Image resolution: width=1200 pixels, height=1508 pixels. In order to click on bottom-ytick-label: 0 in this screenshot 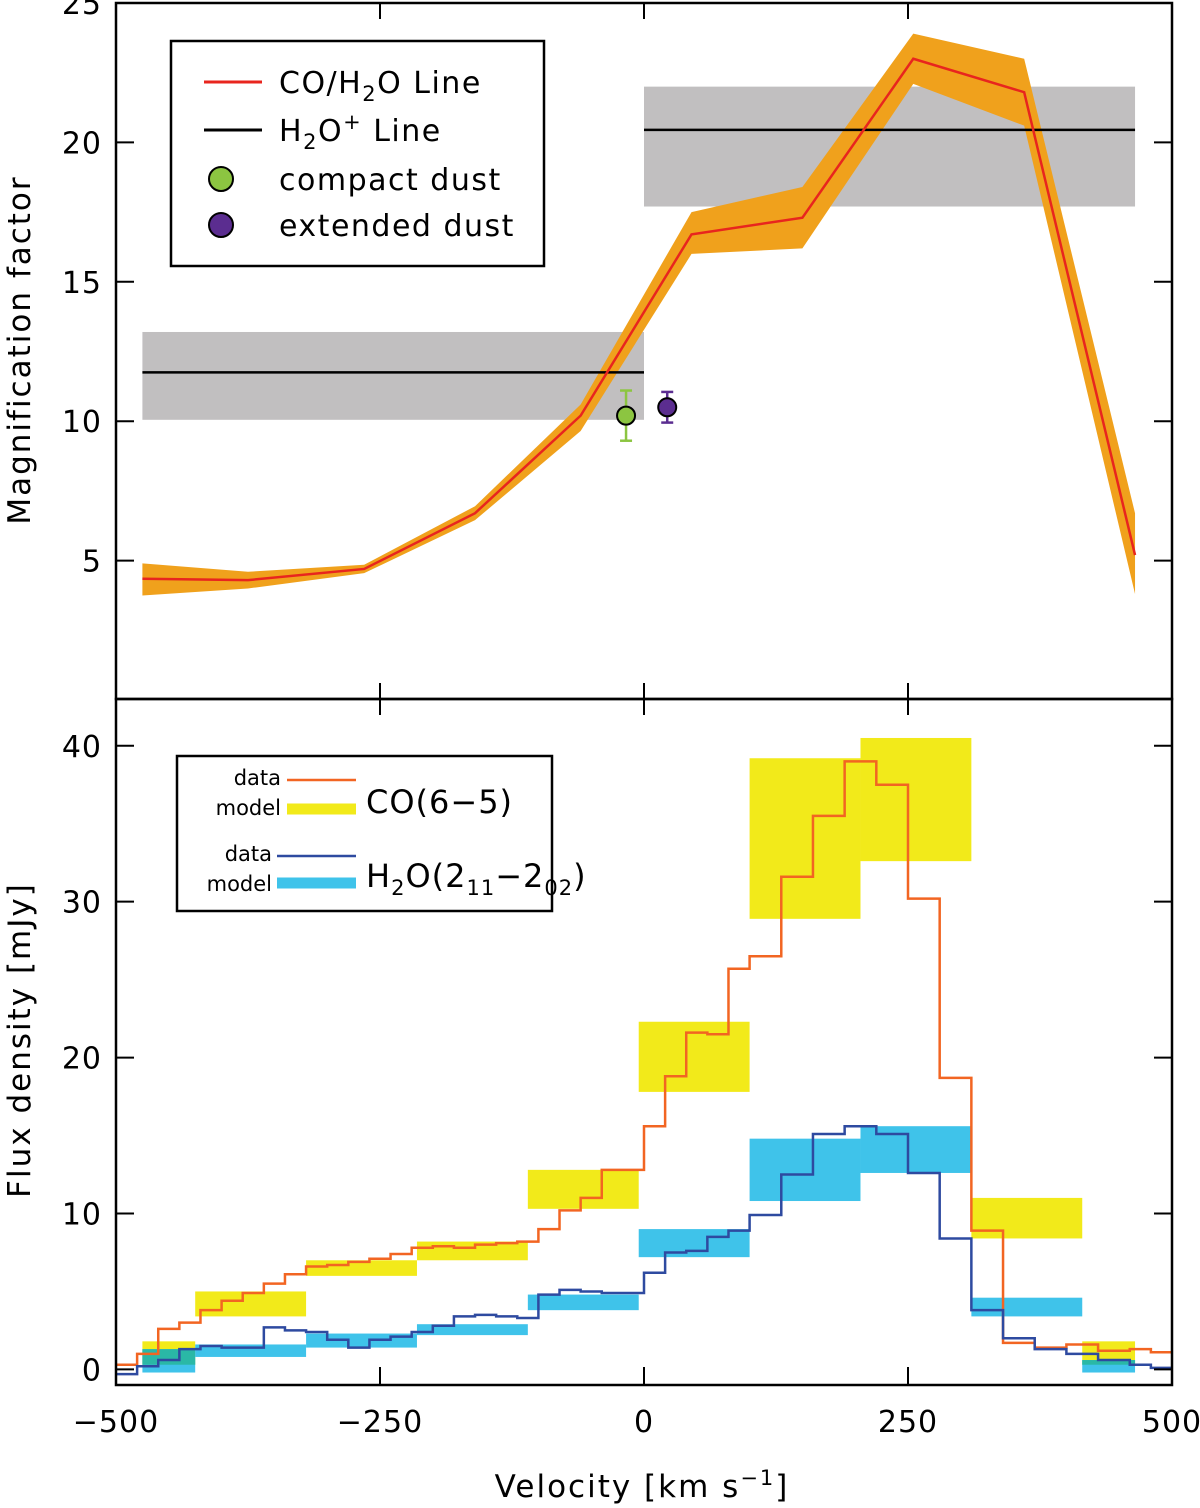, I will do `click(92, 1370)`.